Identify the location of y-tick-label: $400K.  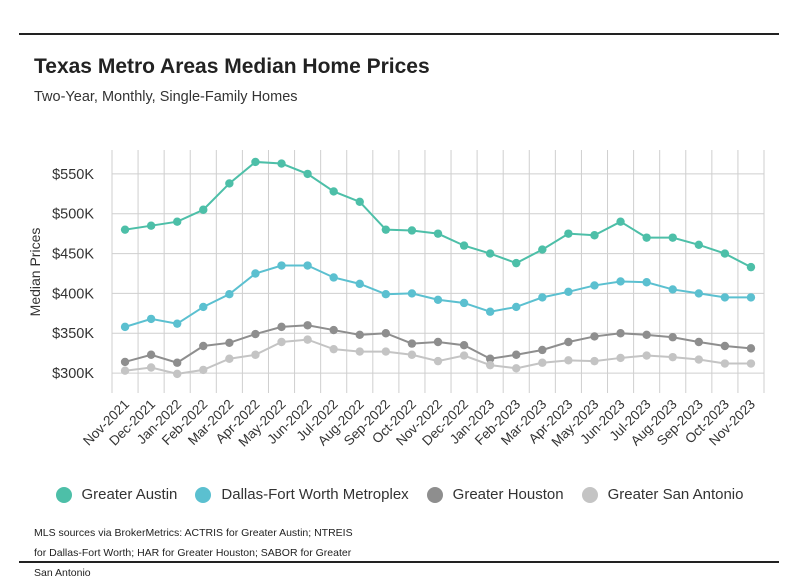
(73, 294).